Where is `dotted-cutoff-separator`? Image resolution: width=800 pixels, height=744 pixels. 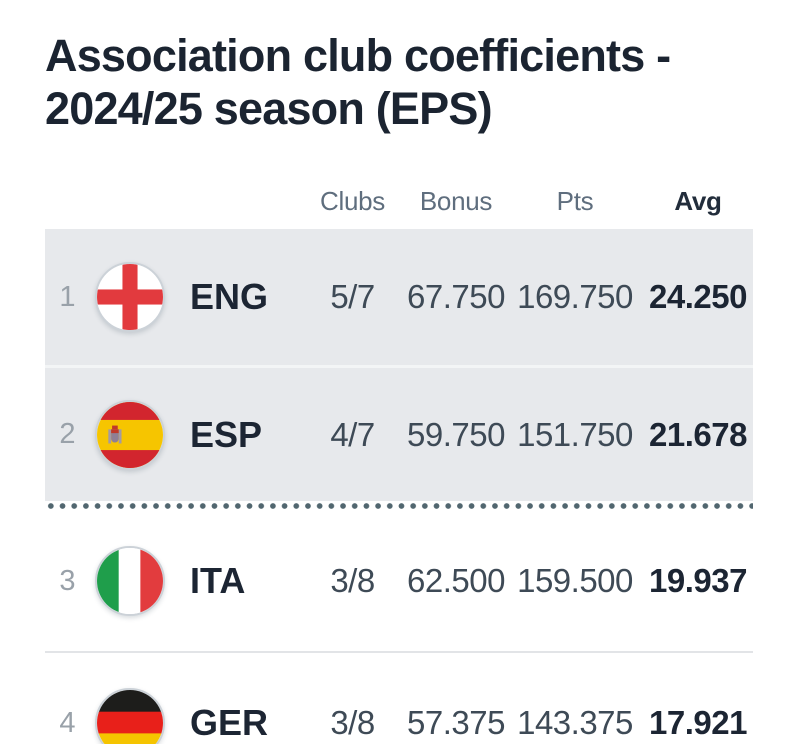 dotted-cutoff-separator is located at coordinates (399, 506).